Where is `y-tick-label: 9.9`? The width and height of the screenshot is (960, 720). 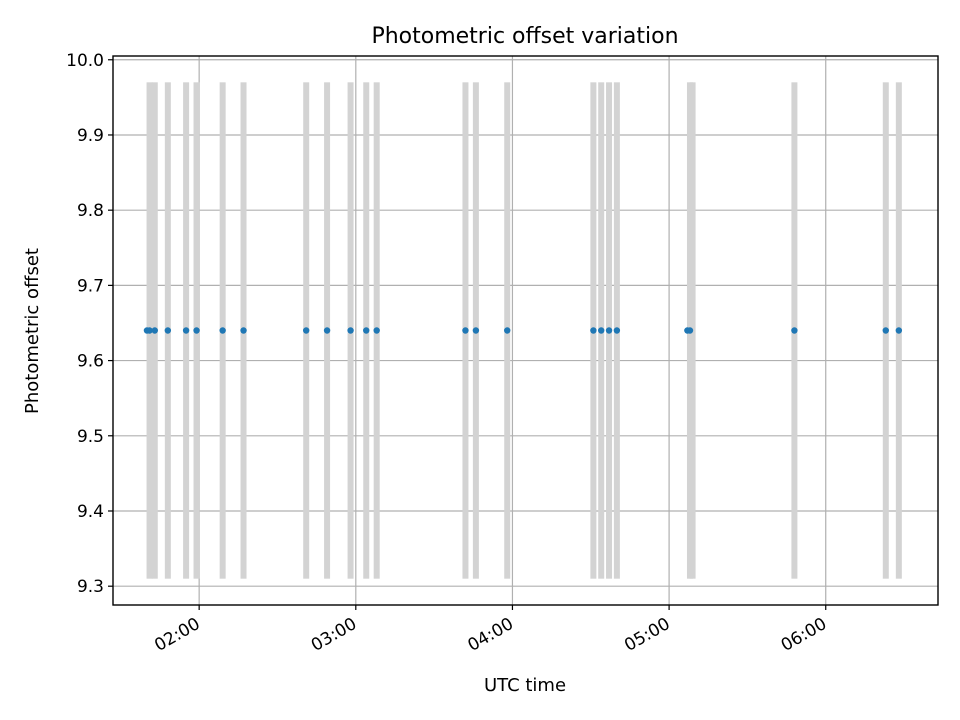 y-tick-label: 9.9 is located at coordinates (90, 136).